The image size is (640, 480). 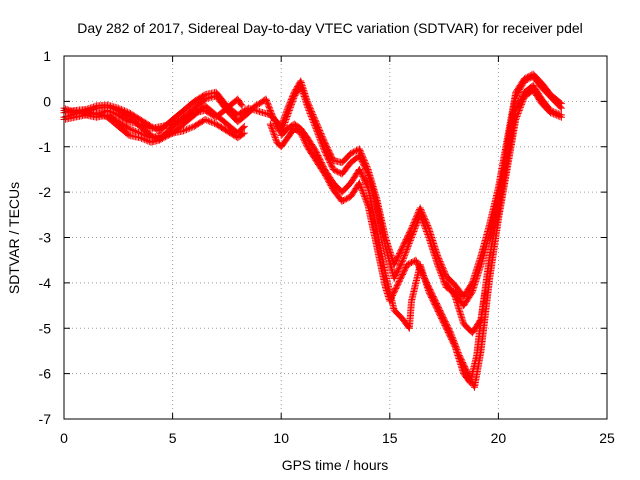 What do you see at coordinates (499, 438) in the screenshot?
I see `x-tick-label: 20` at bounding box center [499, 438].